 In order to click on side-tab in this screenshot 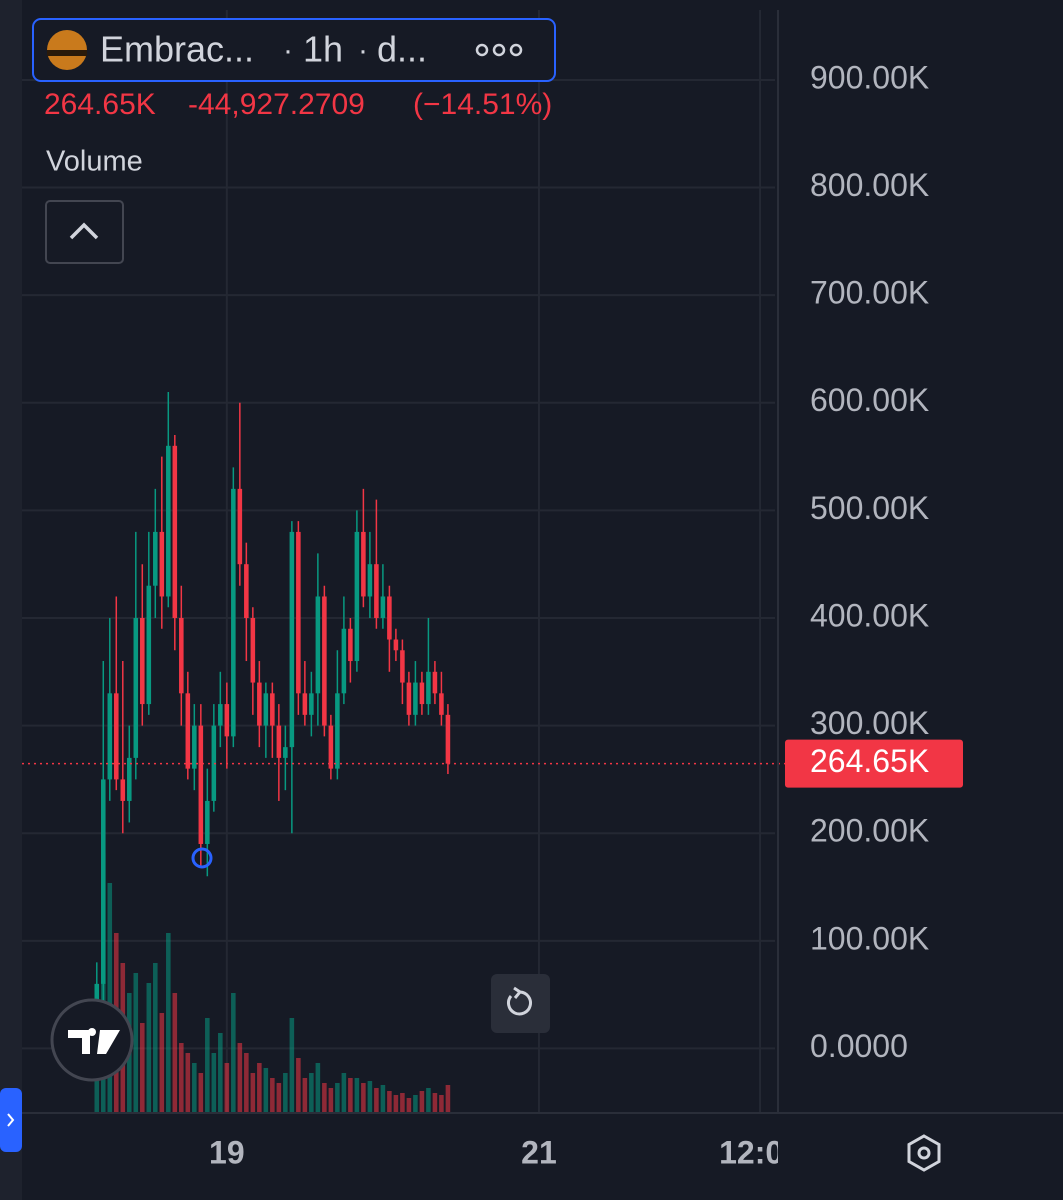, I will do `click(11, 1120)`.